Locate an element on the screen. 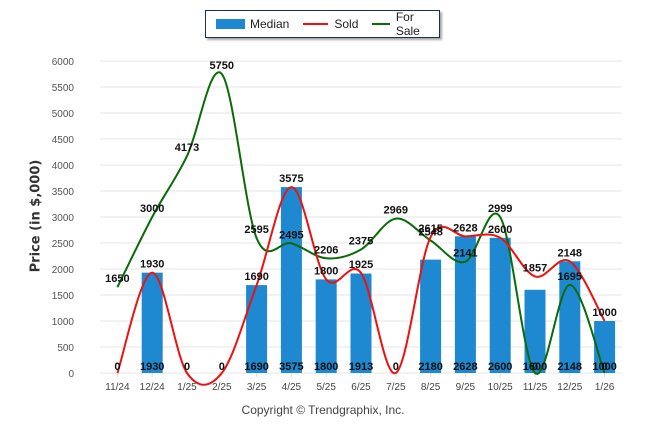 This screenshot has width=646, height=434. median-data-label: 1690 is located at coordinates (256, 367).